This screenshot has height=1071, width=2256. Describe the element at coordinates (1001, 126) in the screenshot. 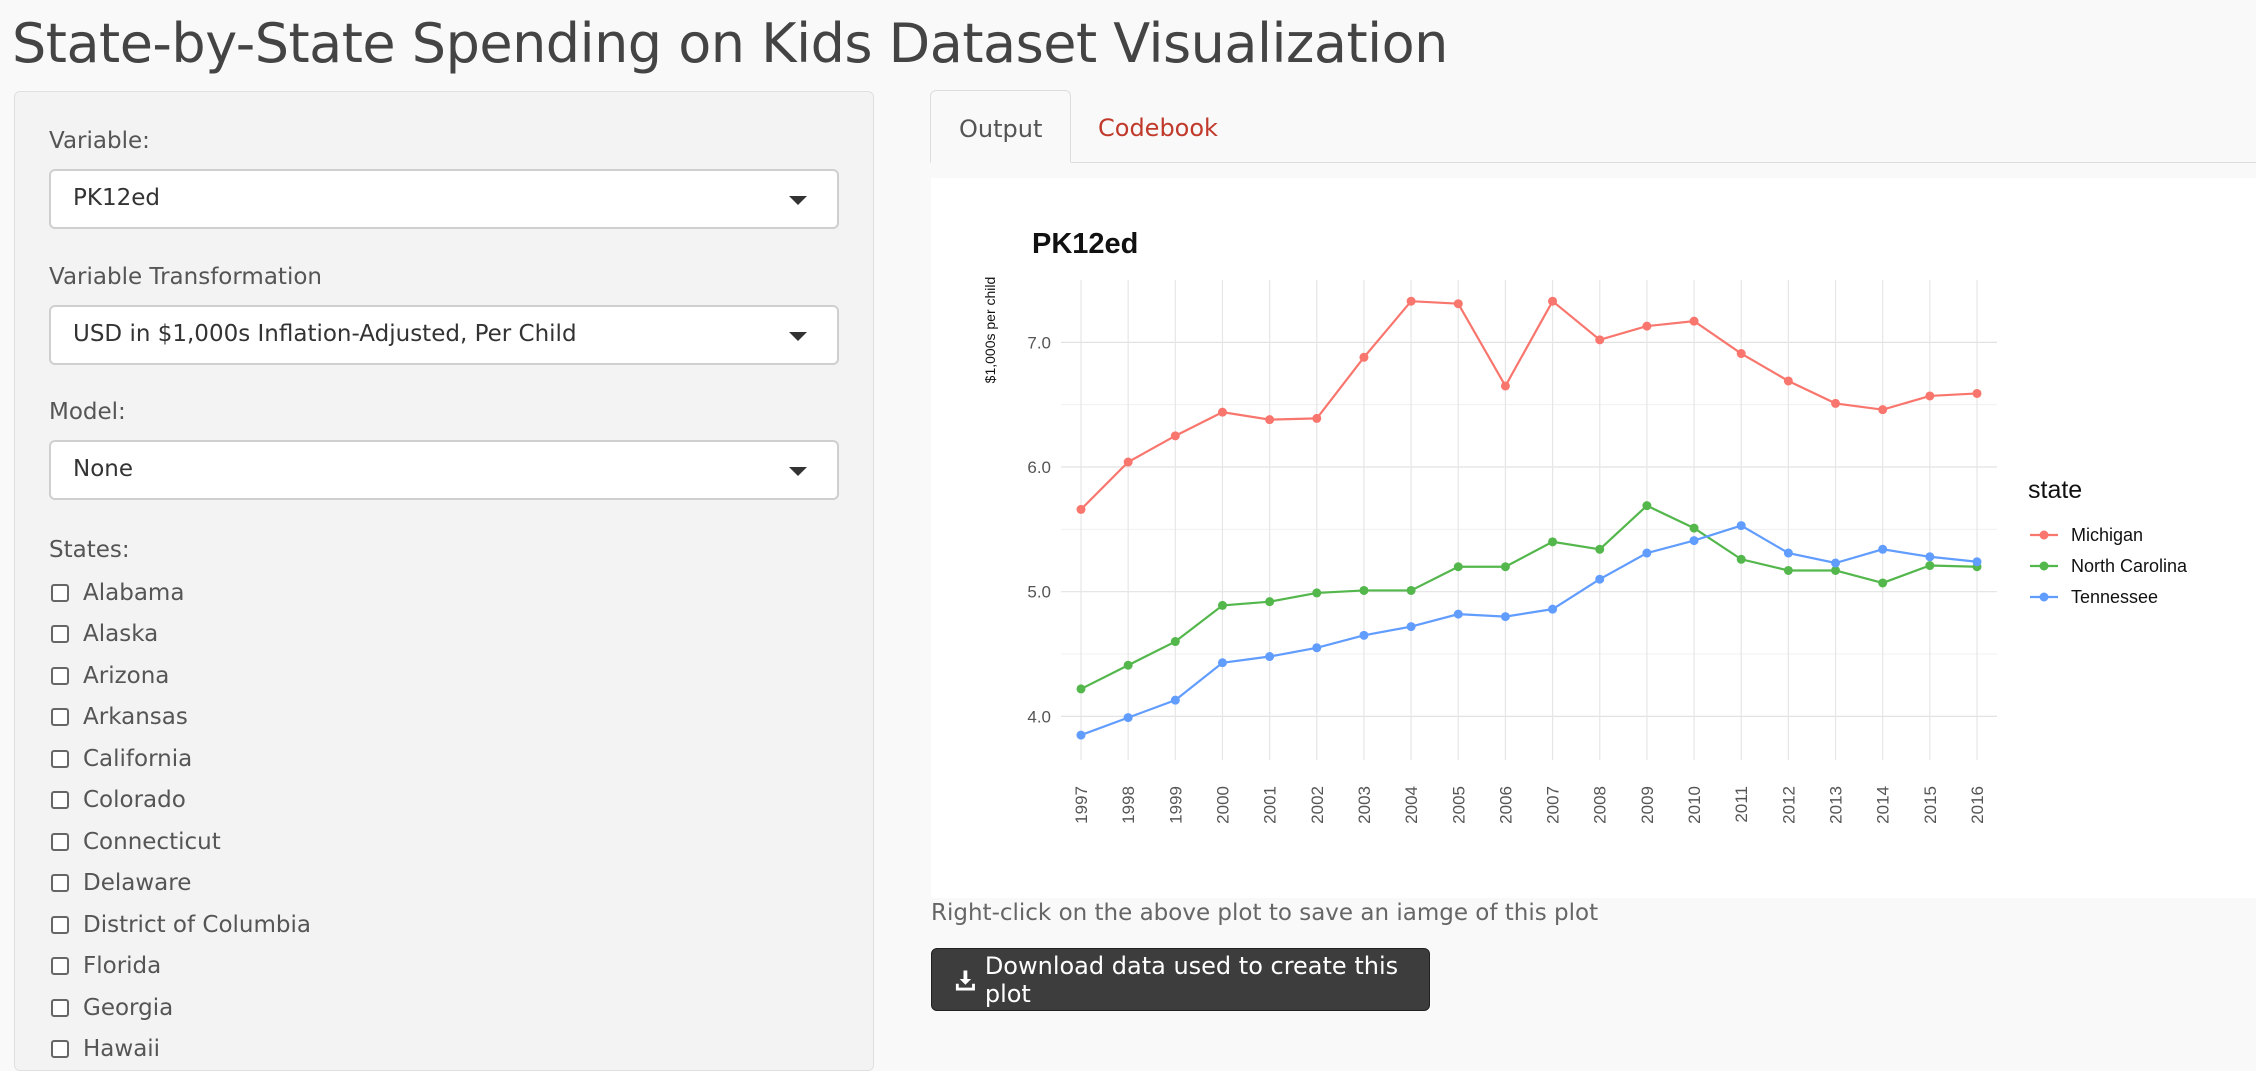

I see `tab-output: Output` at that location.